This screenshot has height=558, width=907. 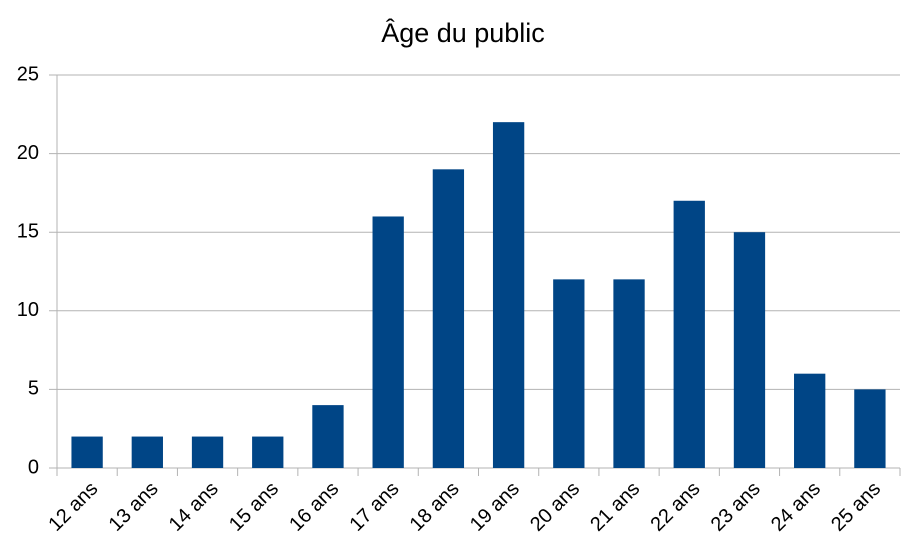 I want to click on x-tick-label: 20 ans, so click(x=555, y=507).